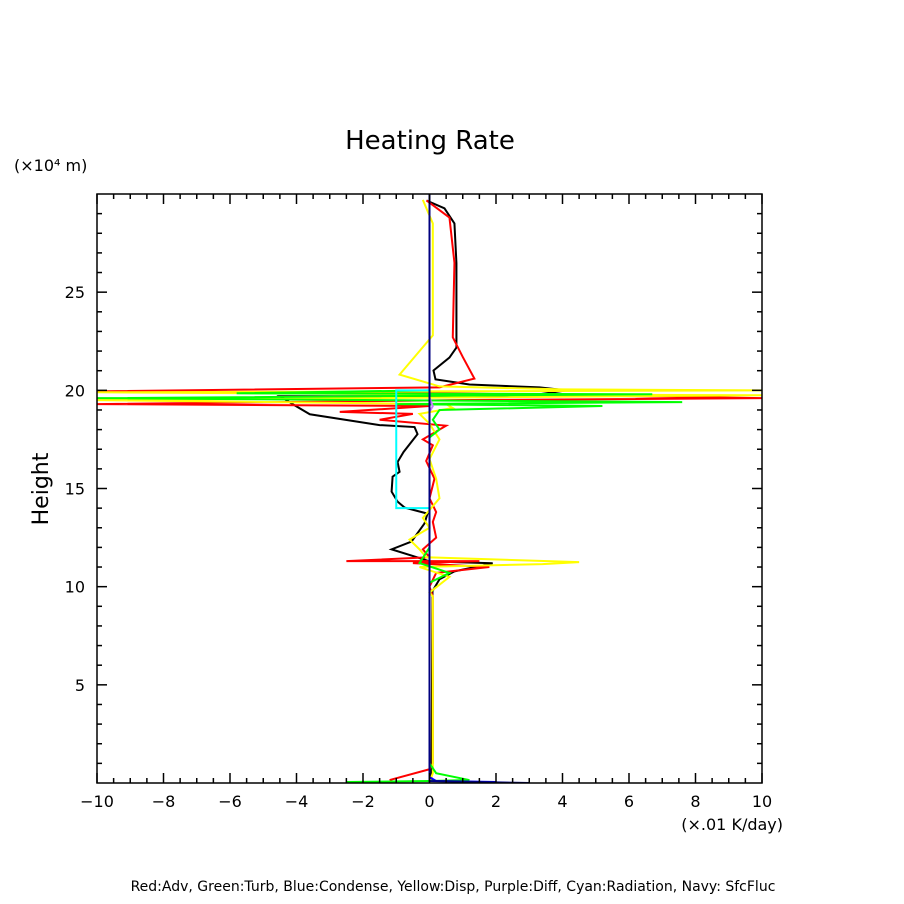 This screenshot has width=904, height=904. Describe the element at coordinates (41, 488) in the screenshot. I see `y-axis-label: Height` at that location.